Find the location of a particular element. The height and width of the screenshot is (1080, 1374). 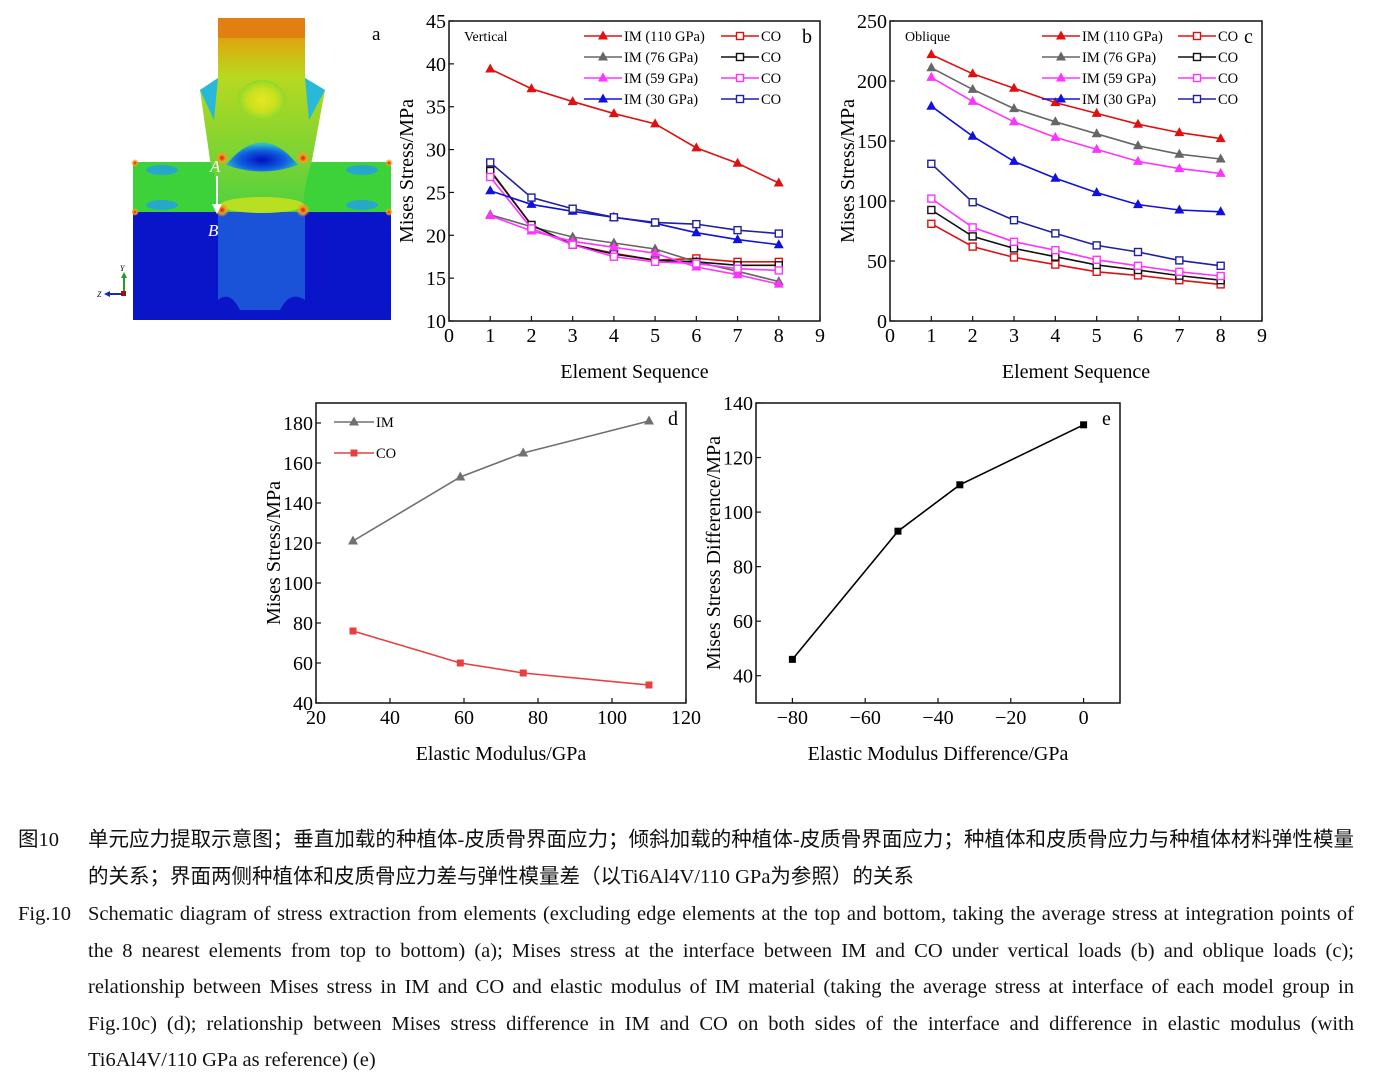

legend-label: IM (110 GPa) is located at coordinates (1122, 37).